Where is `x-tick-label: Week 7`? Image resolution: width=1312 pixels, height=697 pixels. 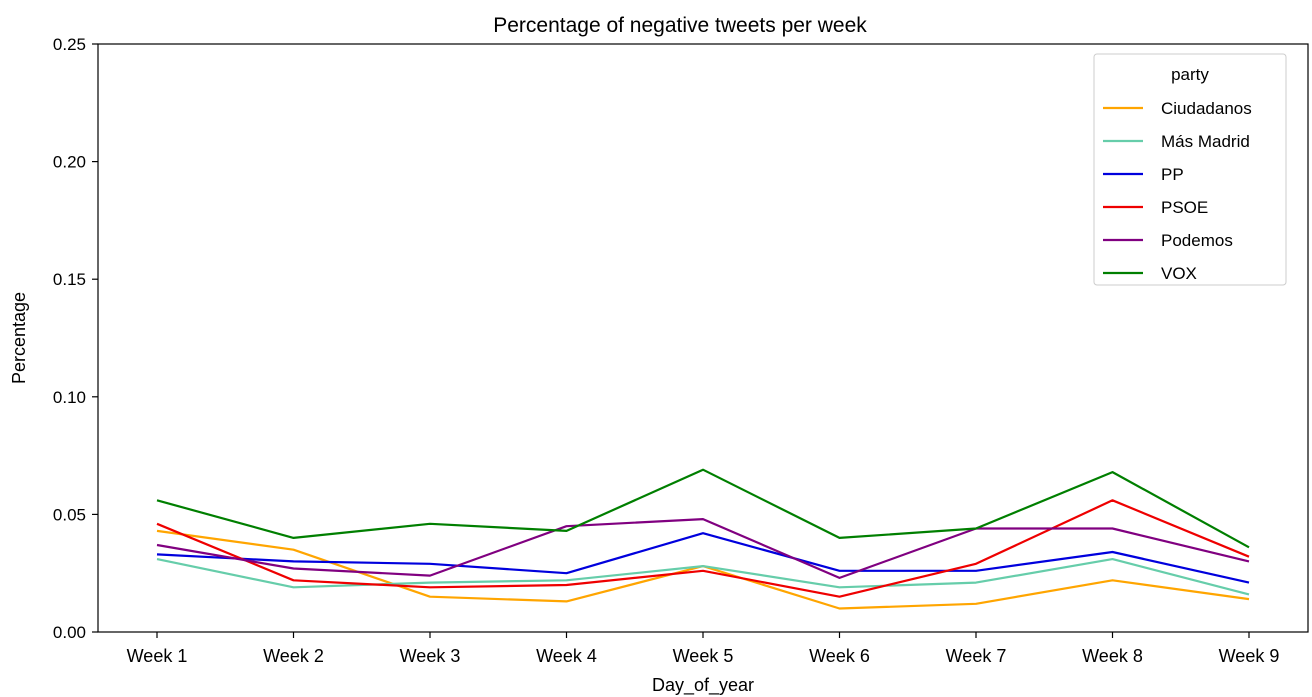 x-tick-label: Week 7 is located at coordinates (976, 656).